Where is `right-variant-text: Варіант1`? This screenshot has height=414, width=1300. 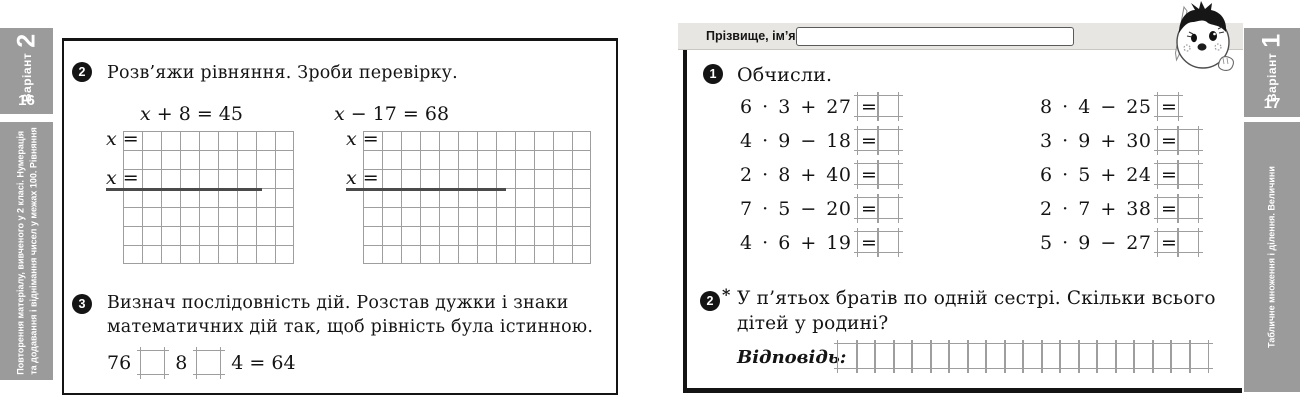
right-variant-text: Варіант1 is located at coordinates (1272, 68).